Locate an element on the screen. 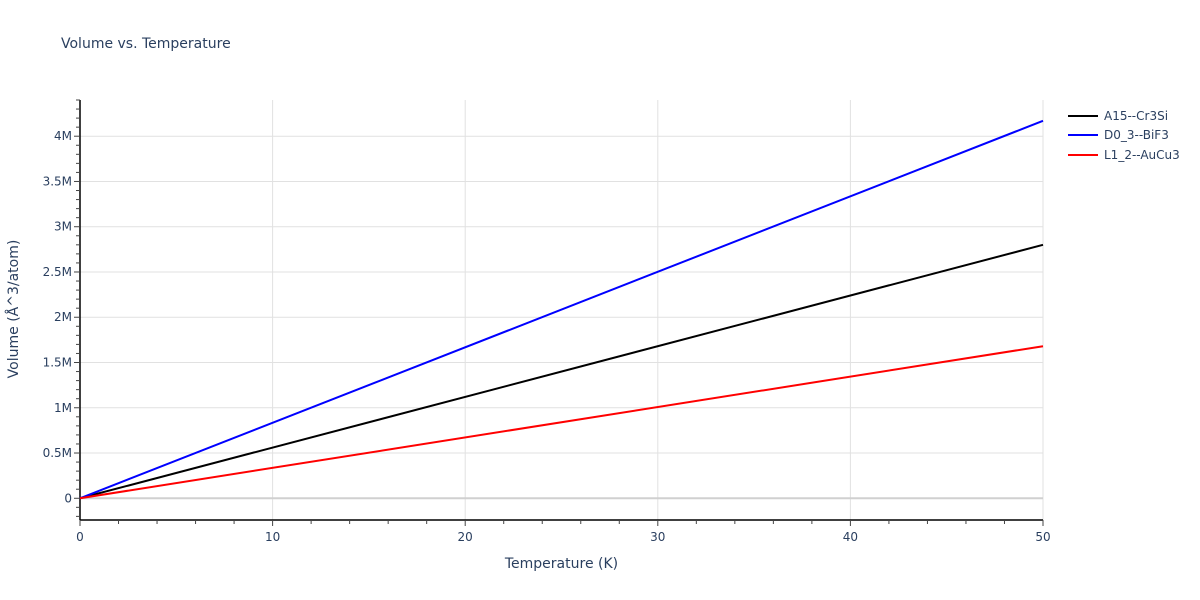  x-tick-label: 50 is located at coordinates (1042, 537).